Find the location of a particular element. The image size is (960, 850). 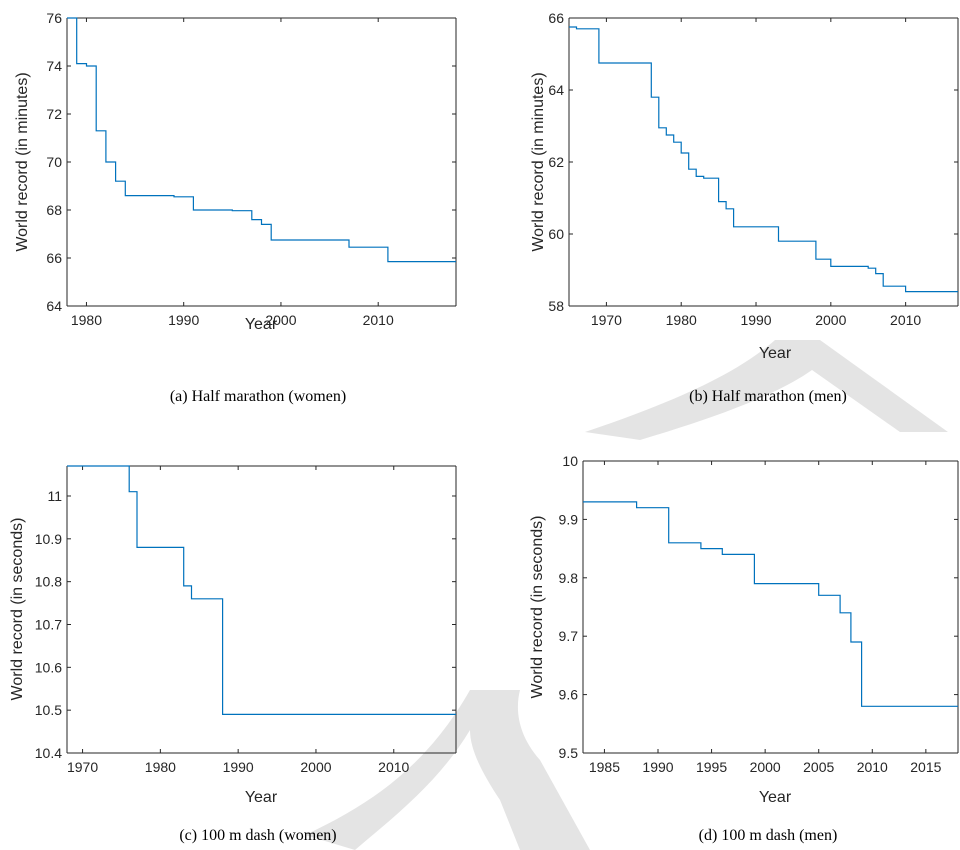

chart-d-series-line is located at coordinates (770, 604).